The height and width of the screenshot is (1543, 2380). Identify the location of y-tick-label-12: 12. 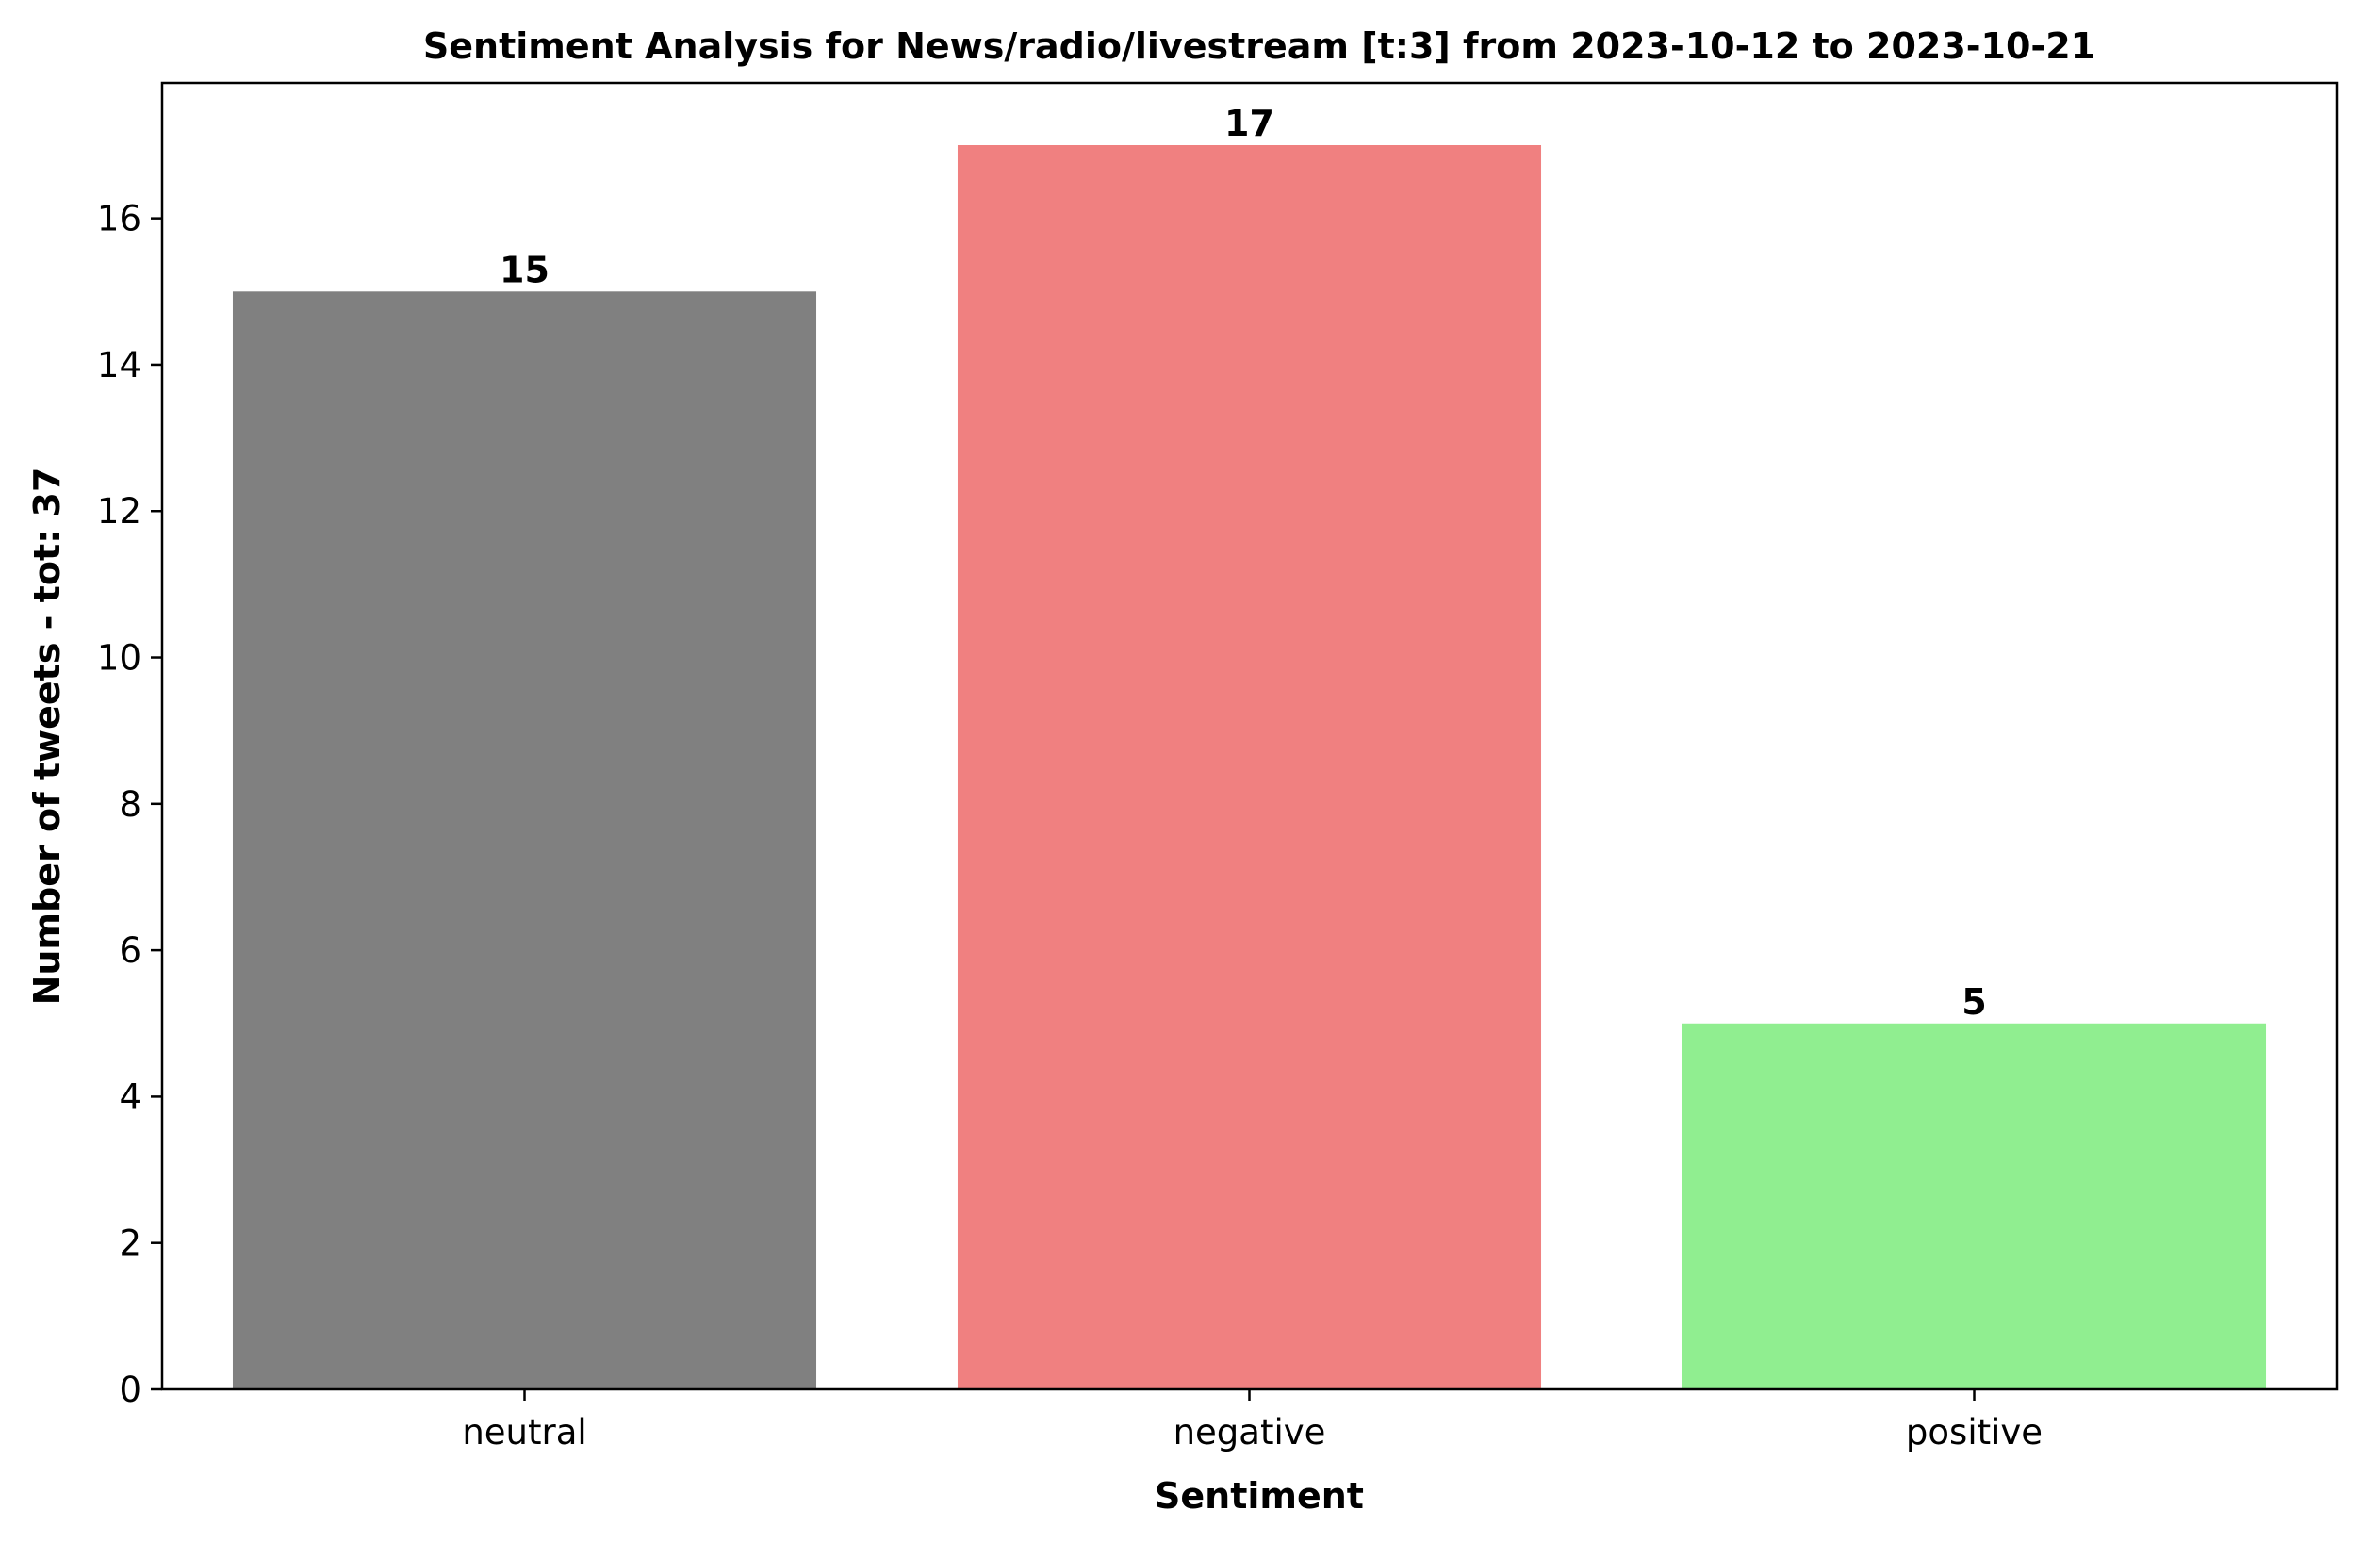
(119, 511).